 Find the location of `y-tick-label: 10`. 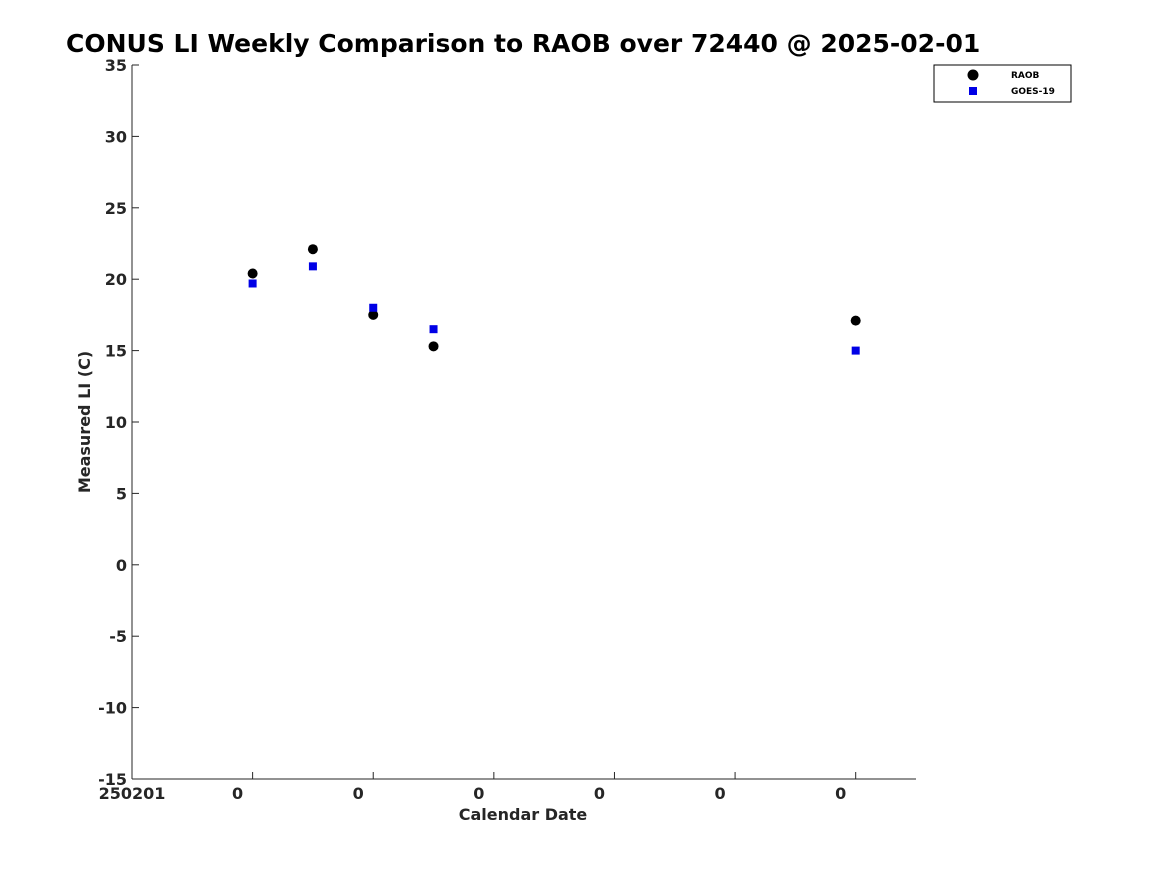

y-tick-label: 10 is located at coordinates (116, 422).